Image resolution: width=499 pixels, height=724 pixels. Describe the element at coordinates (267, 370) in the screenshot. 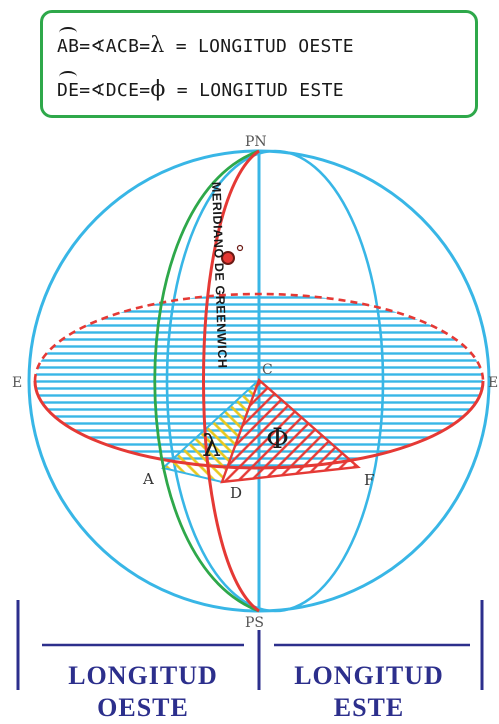

I see `point-c: C` at that location.